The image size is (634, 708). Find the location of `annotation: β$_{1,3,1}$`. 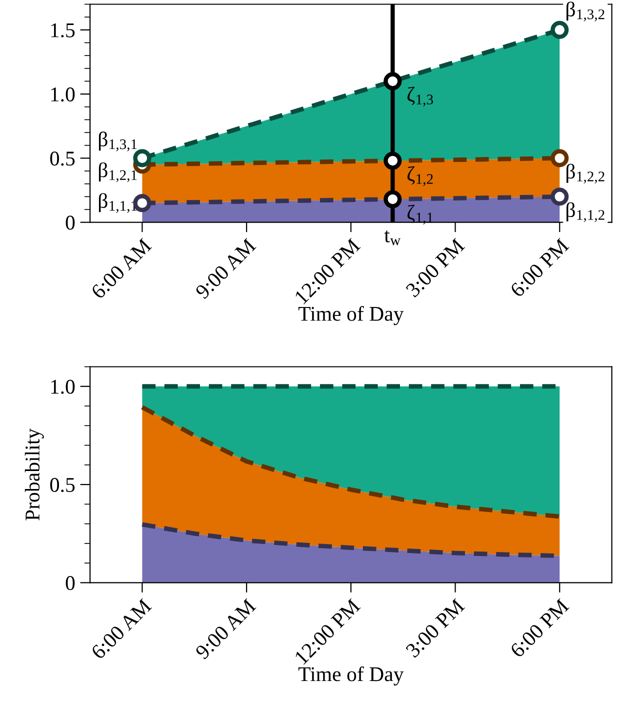

annotation: β$_{1,3,1}$ is located at coordinates (117, 142).